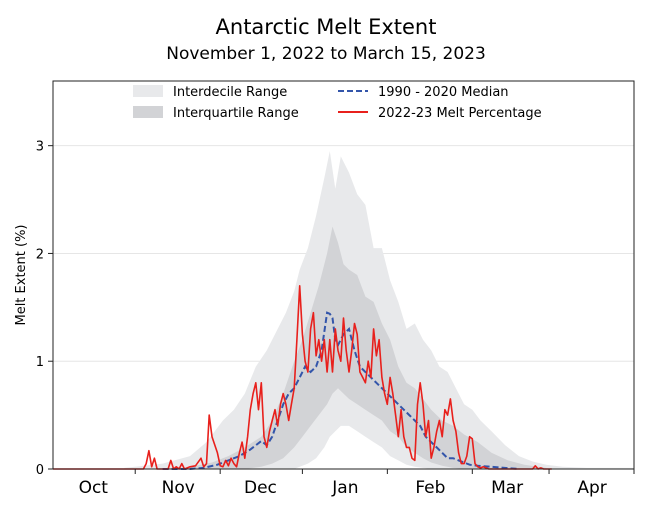 This screenshot has height=532, width=650. I want to click on chart-subtitle: November 1, 2022 to March 15, 2023, so click(326, 54).